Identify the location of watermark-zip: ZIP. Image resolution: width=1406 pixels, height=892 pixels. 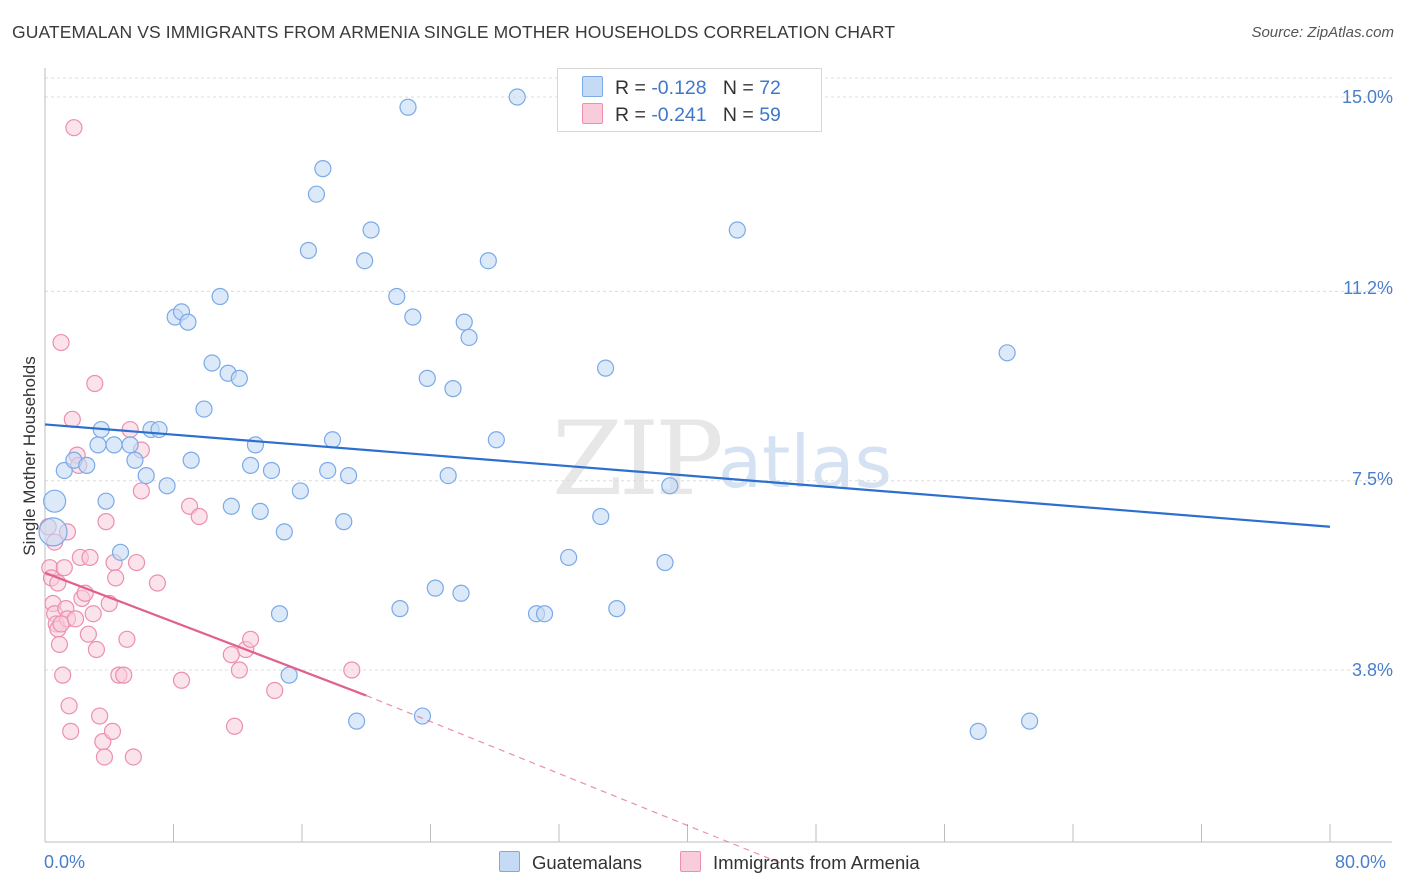
(638, 459).